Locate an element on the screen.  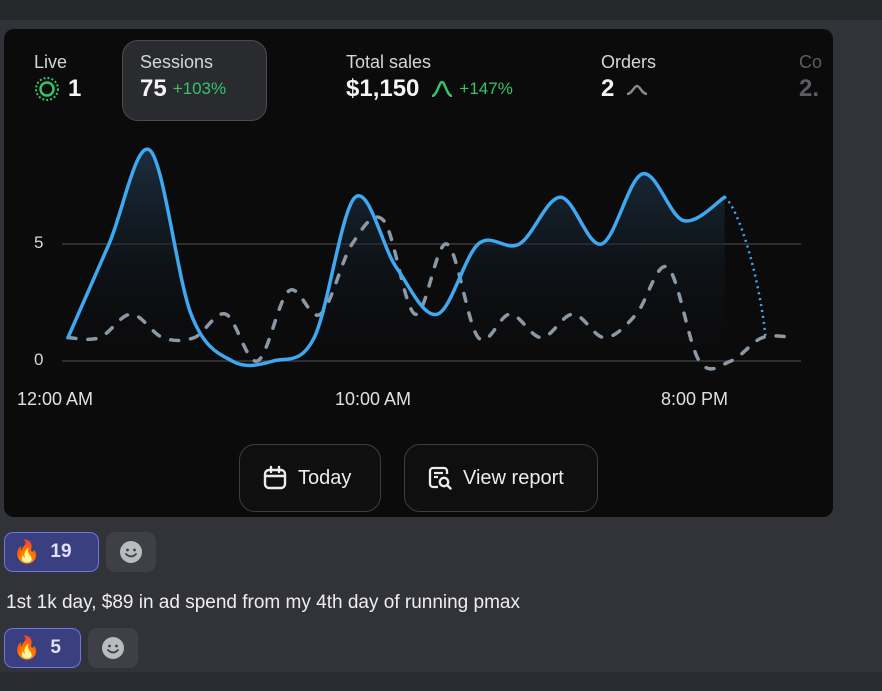
conversion-metric: Co 2. is located at coordinates (810, 77).